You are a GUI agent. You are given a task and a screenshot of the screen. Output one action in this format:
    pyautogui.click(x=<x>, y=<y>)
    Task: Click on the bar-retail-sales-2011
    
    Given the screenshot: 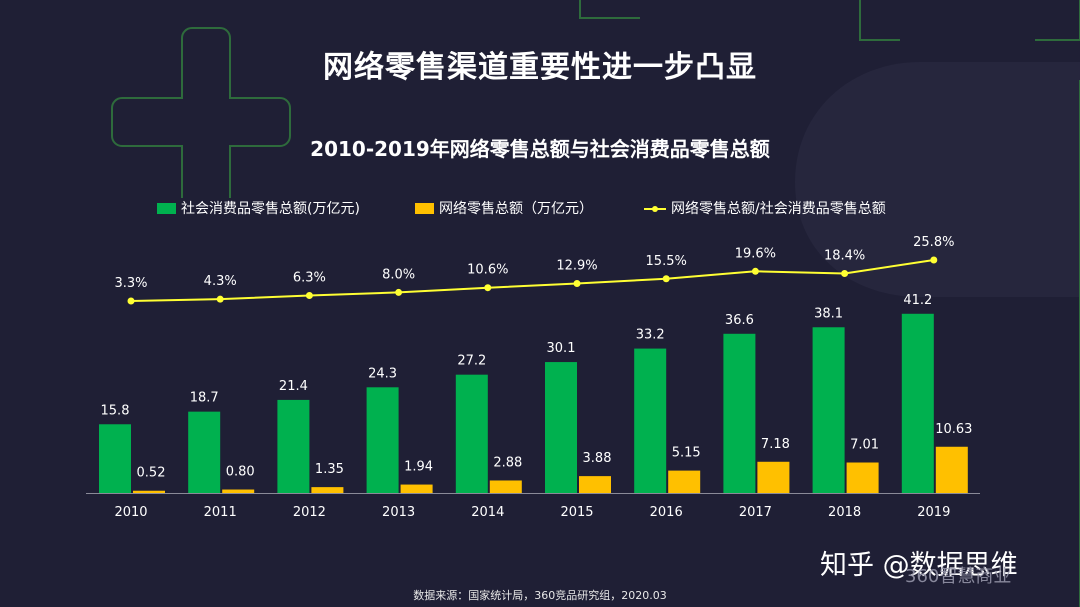 What is the action you would take?
    pyautogui.click(x=204, y=452)
    